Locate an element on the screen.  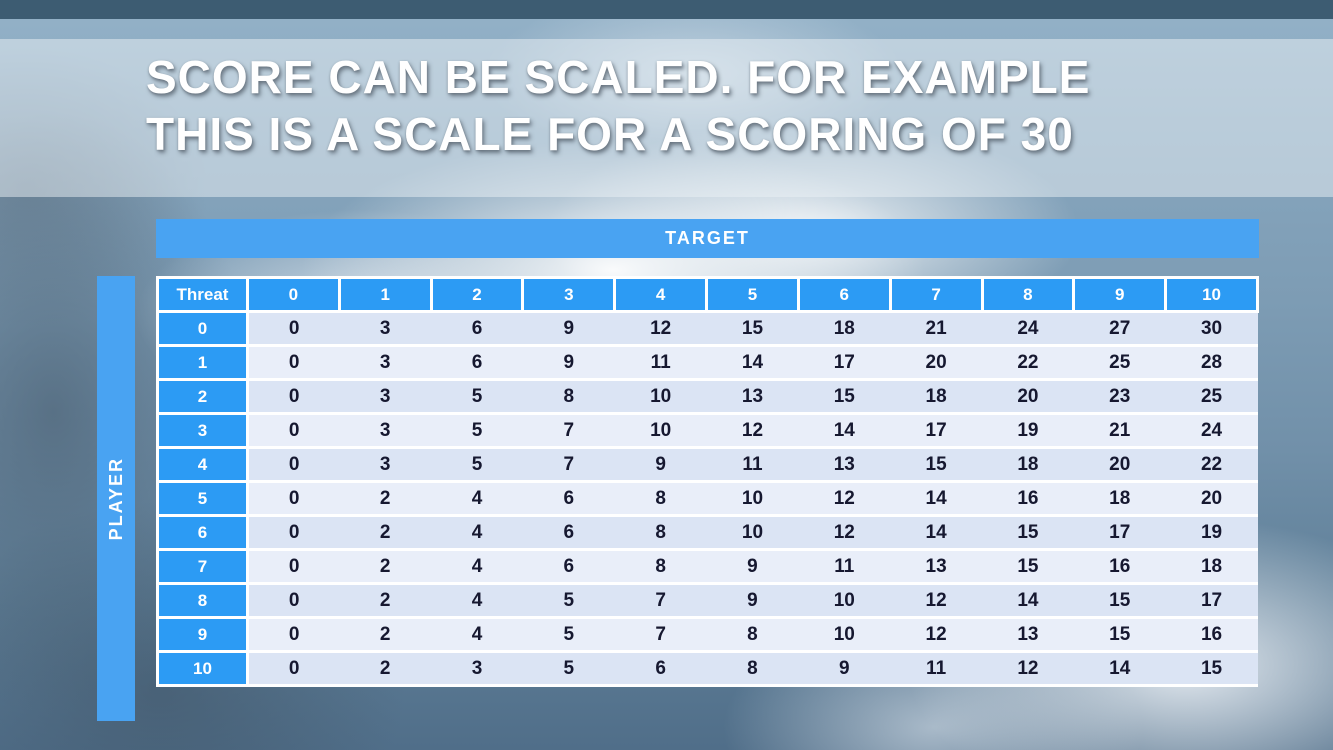
player-axis-header: PLAYER is located at coordinates (116, 498).